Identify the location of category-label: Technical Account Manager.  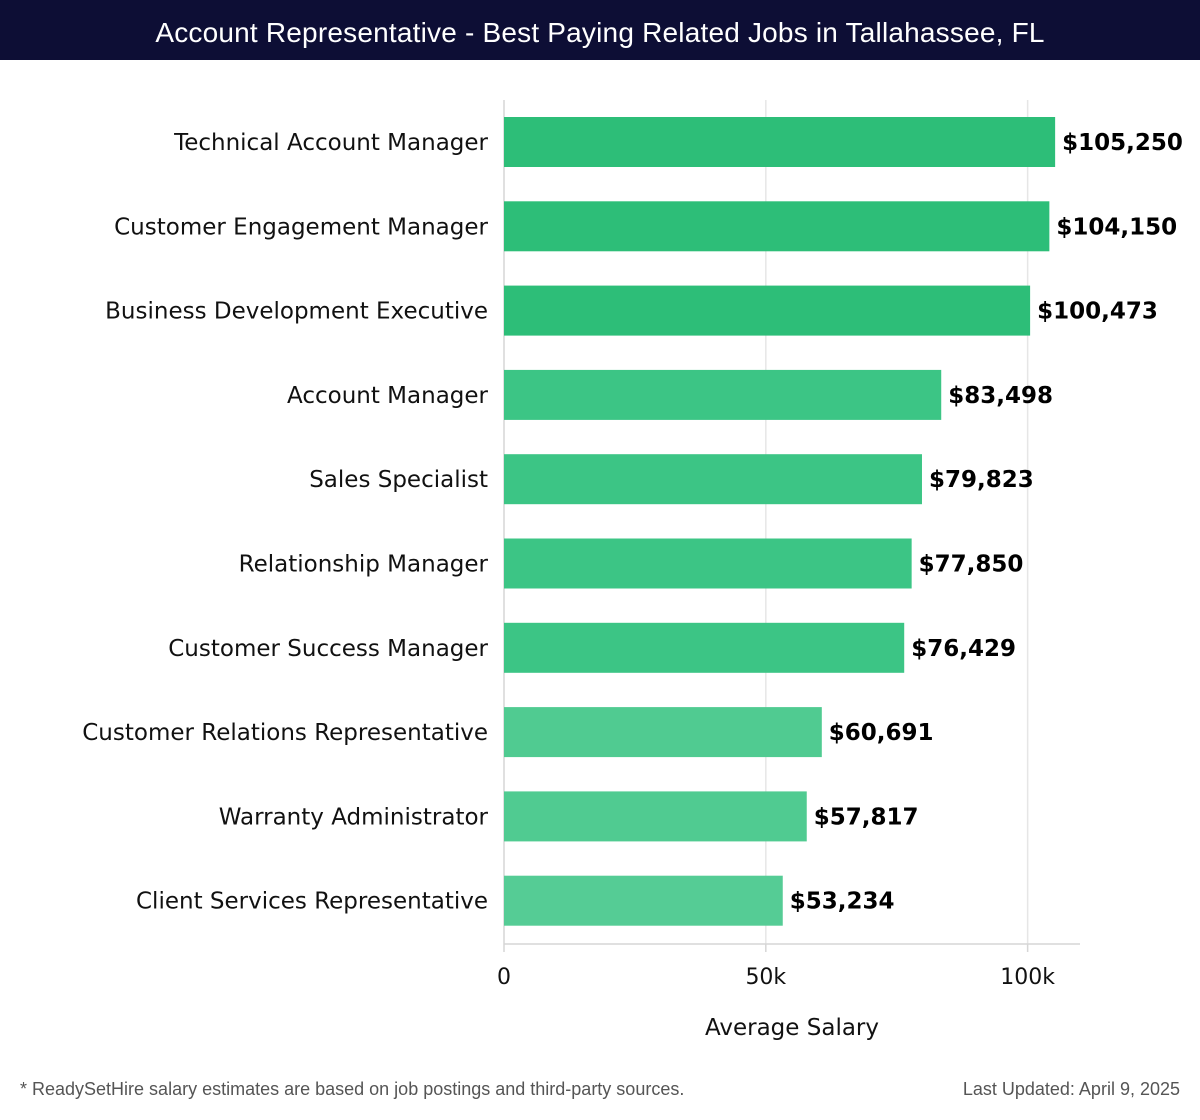
(330, 143).